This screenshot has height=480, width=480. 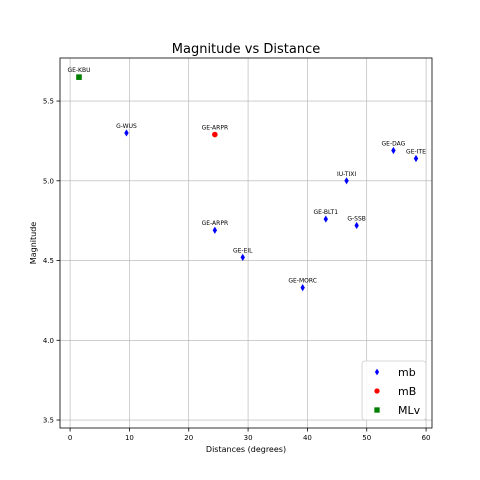 What do you see at coordinates (377, 372) in the screenshot?
I see `legend-marker-mb` at bounding box center [377, 372].